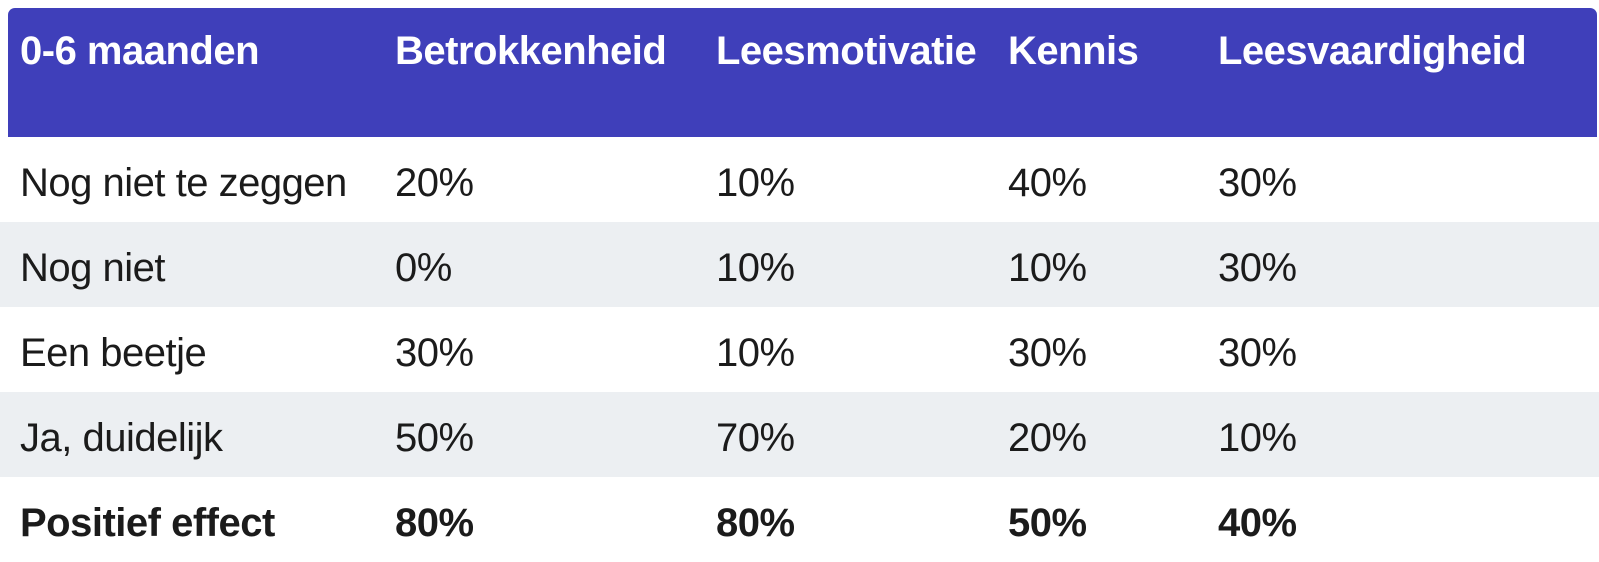 The height and width of the screenshot is (562, 1599). What do you see at coordinates (531, 51) in the screenshot?
I see `header-cell-betrokkenheid: Betrokkenheid` at bounding box center [531, 51].